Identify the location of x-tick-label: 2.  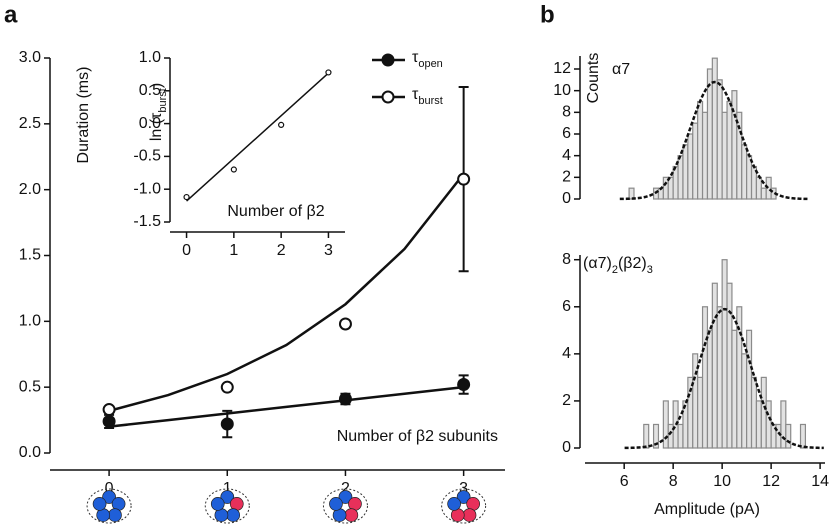
(345, 488).